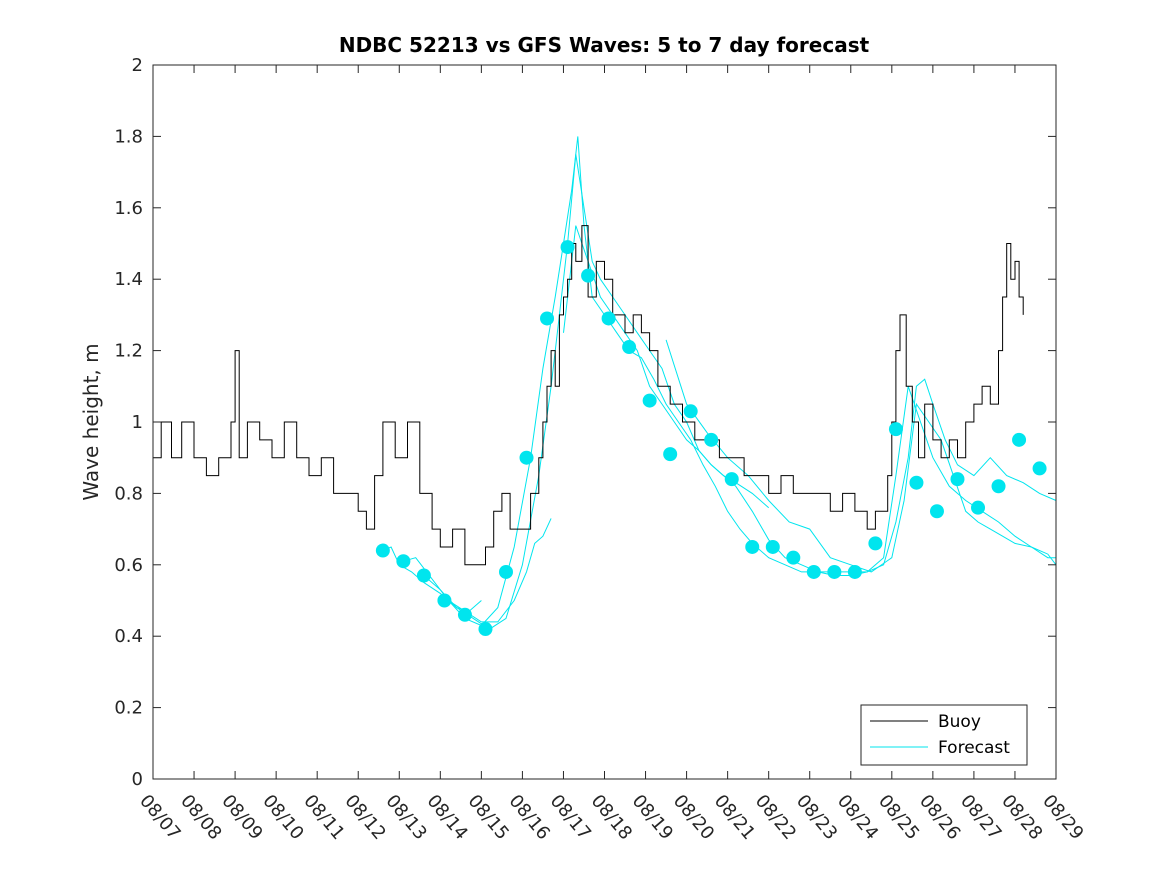  What do you see at coordinates (128, 493) in the screenshot?
I see `y-tick-label: 0.8` at bounding box center [128, 493].